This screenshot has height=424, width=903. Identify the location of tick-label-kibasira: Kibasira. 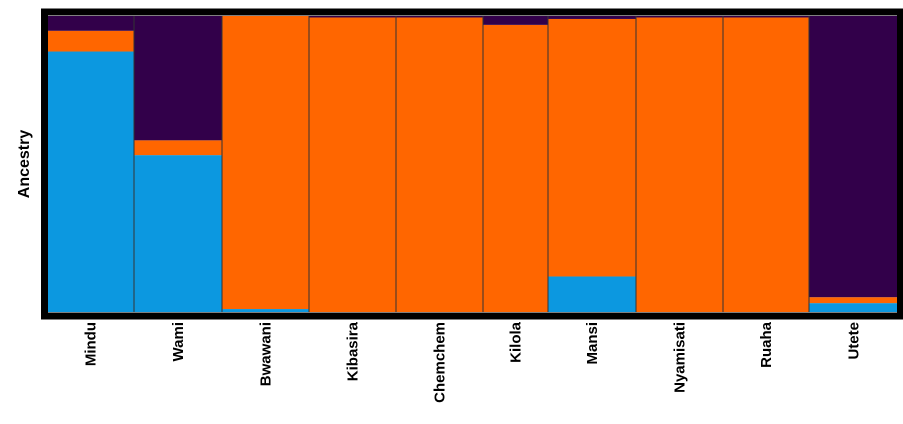
(353, 351).